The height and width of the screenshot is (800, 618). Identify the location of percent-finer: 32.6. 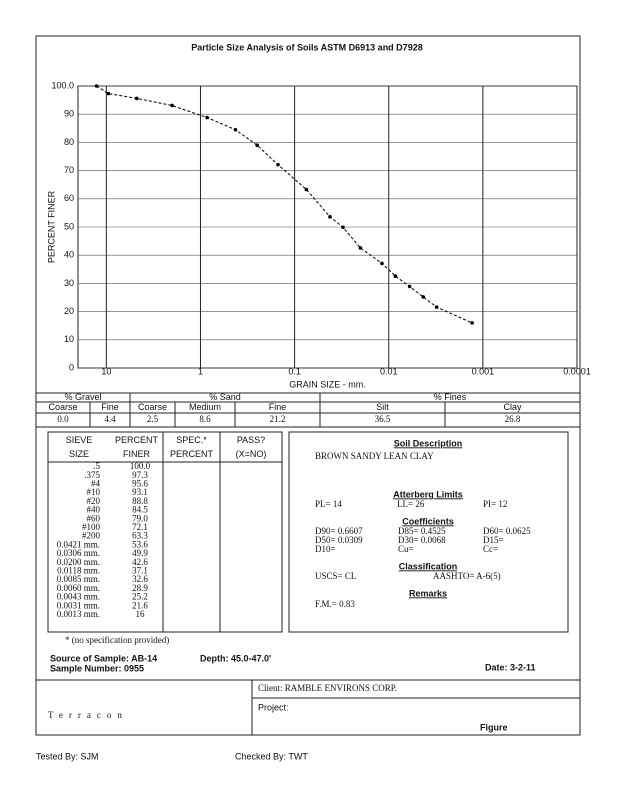
(140, 579).